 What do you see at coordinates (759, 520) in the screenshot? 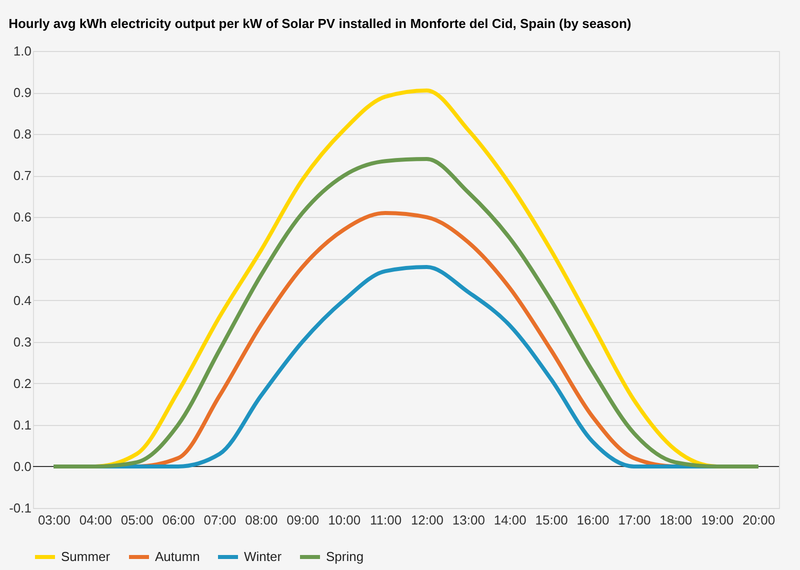
I see `x-tick-label: 20:00` at bounding box center [759, 520].